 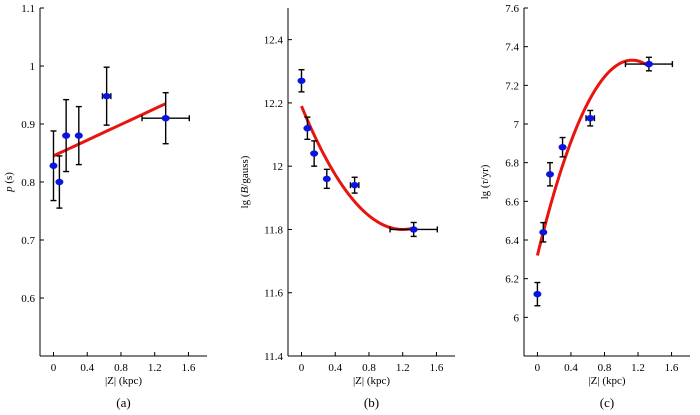 I want to click on y-axis-title-a-italic: p, so click(x=9, y=189).